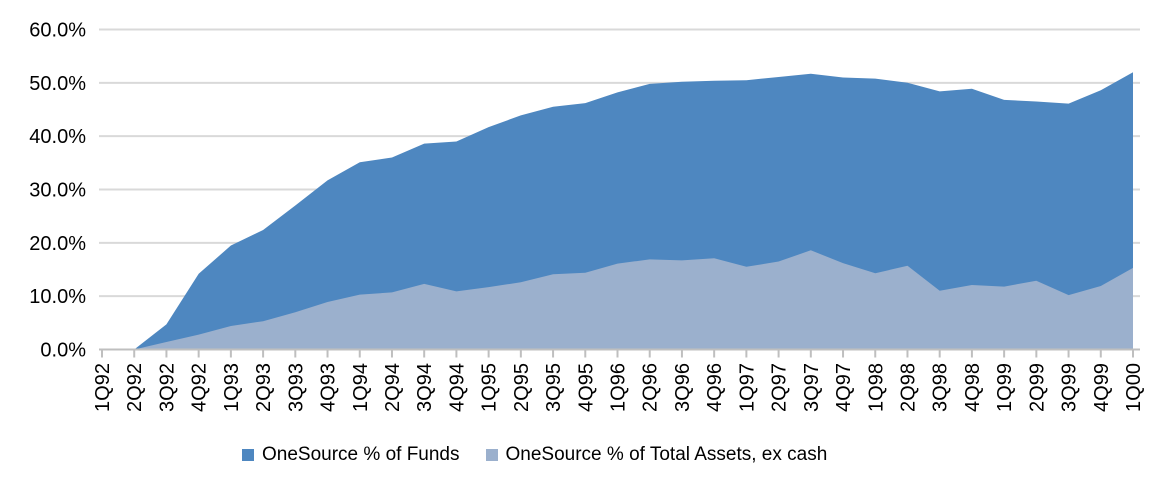  I want to click on y-axis-tick-label: 60.0%, so click(57, 31).